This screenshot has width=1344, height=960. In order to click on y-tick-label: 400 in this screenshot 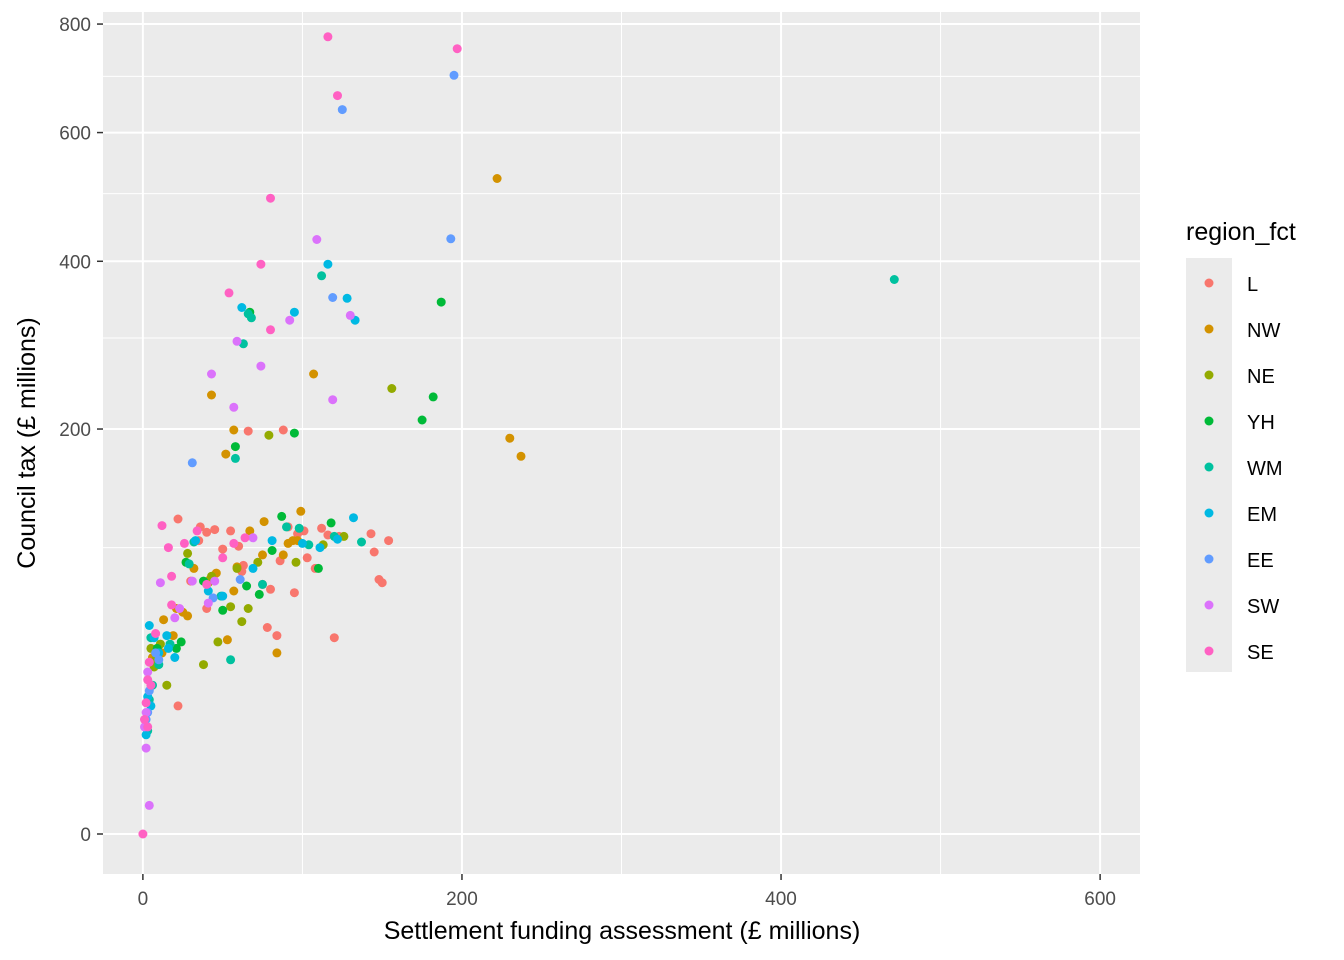, I will do `click(75, 262)`.